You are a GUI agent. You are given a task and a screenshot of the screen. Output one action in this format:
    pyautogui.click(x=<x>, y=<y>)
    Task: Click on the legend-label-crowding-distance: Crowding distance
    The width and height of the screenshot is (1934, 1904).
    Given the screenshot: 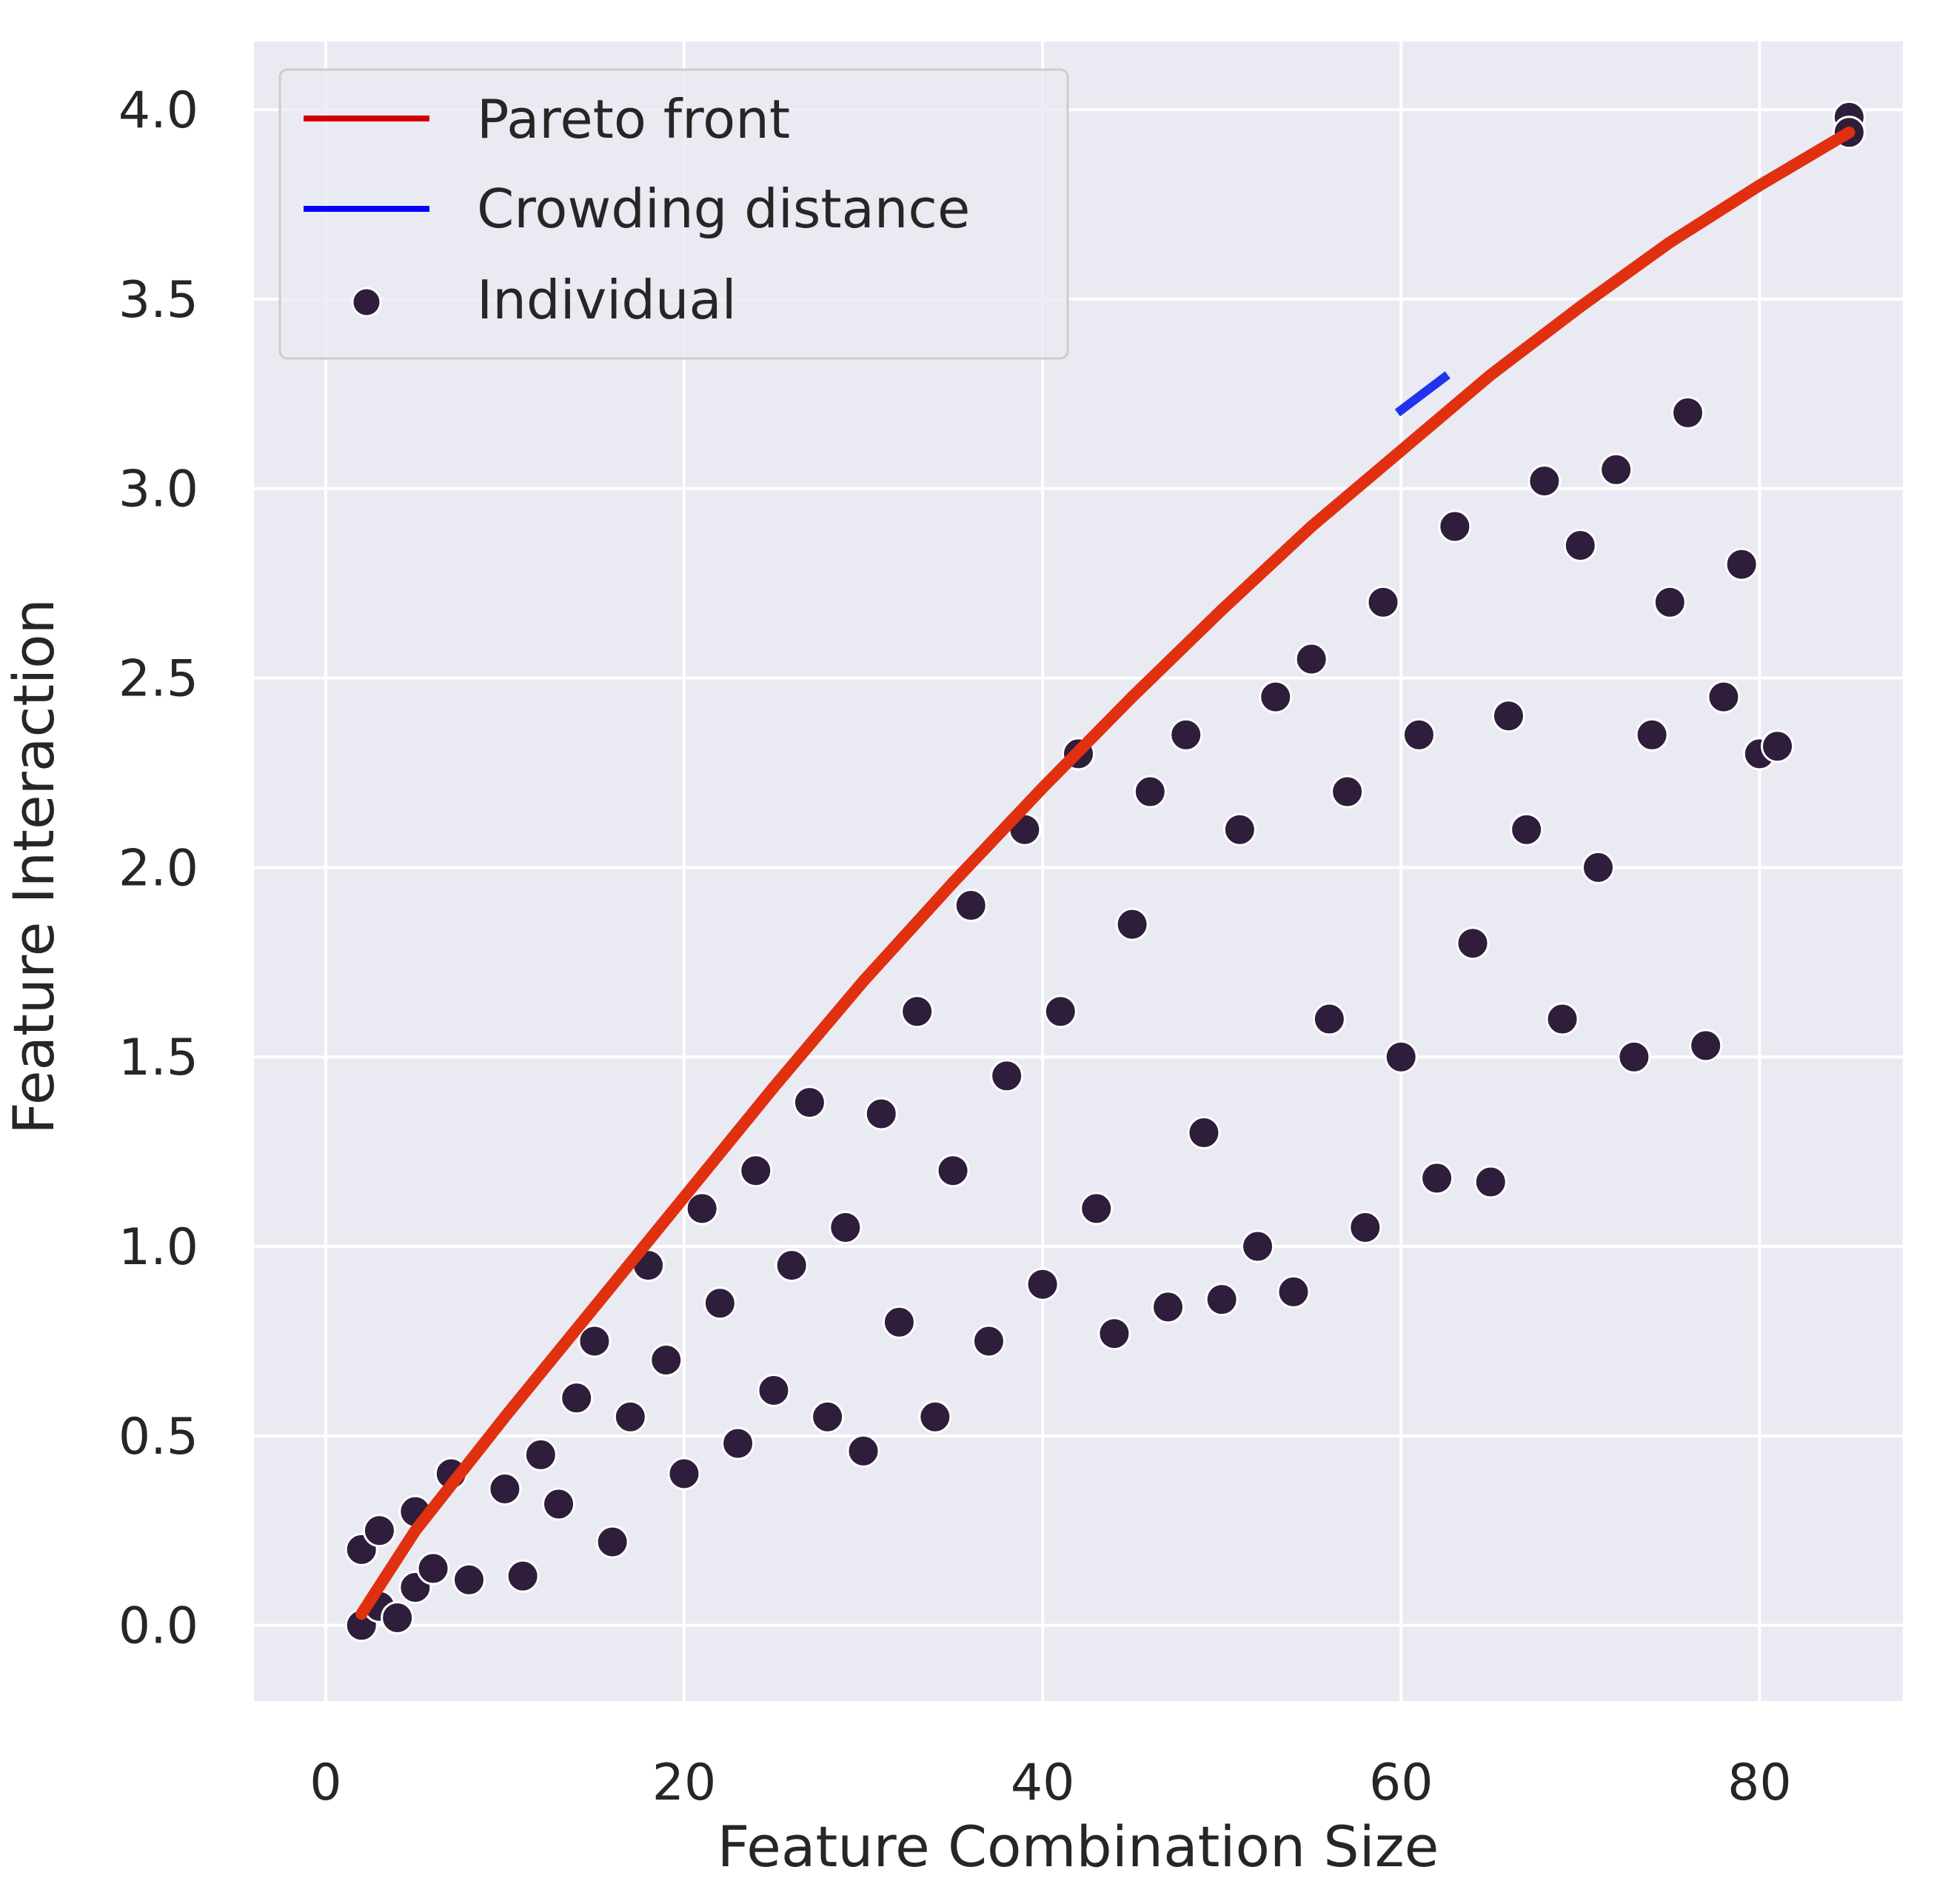 What is the action you would take?
    pyautogui.click(x=723, y=209)
    